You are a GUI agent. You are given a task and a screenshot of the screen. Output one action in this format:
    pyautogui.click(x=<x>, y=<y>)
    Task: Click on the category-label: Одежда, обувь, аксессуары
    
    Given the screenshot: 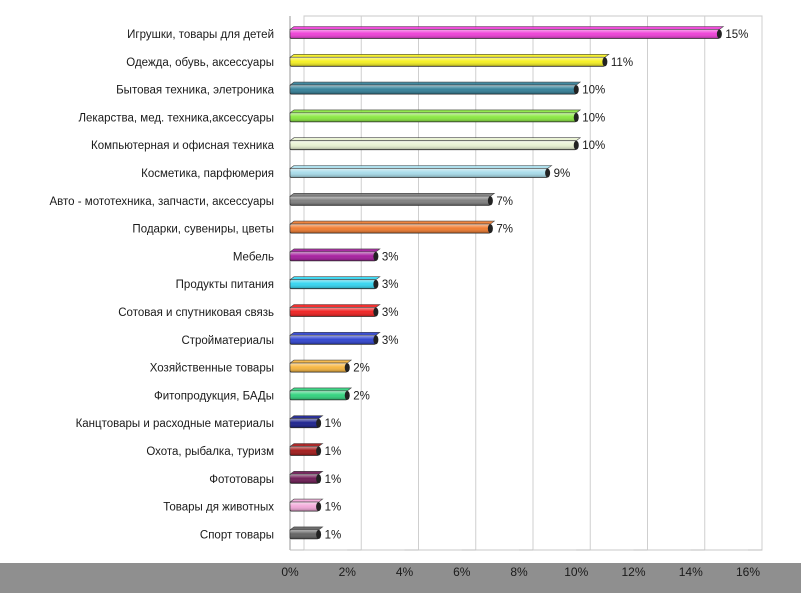 What is the action you would take?
    pyautogui.click(x=200, y=63)
    